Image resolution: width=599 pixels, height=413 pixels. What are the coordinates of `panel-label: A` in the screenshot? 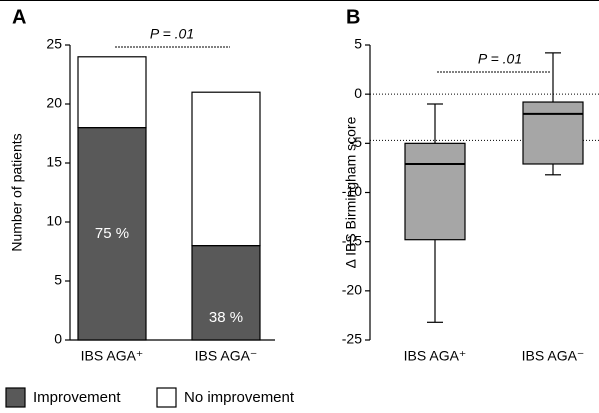 It's located at (19, 17).